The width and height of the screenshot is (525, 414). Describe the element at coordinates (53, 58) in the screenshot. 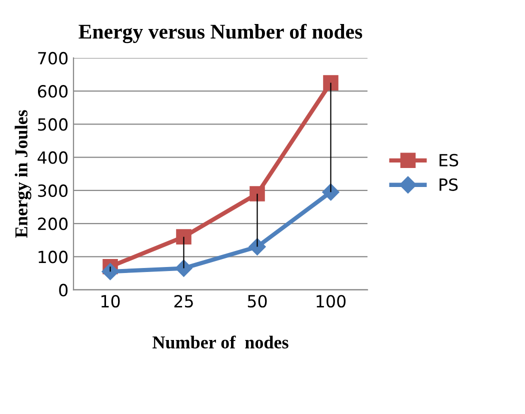

I see `y-tick-label: 700` at that location.